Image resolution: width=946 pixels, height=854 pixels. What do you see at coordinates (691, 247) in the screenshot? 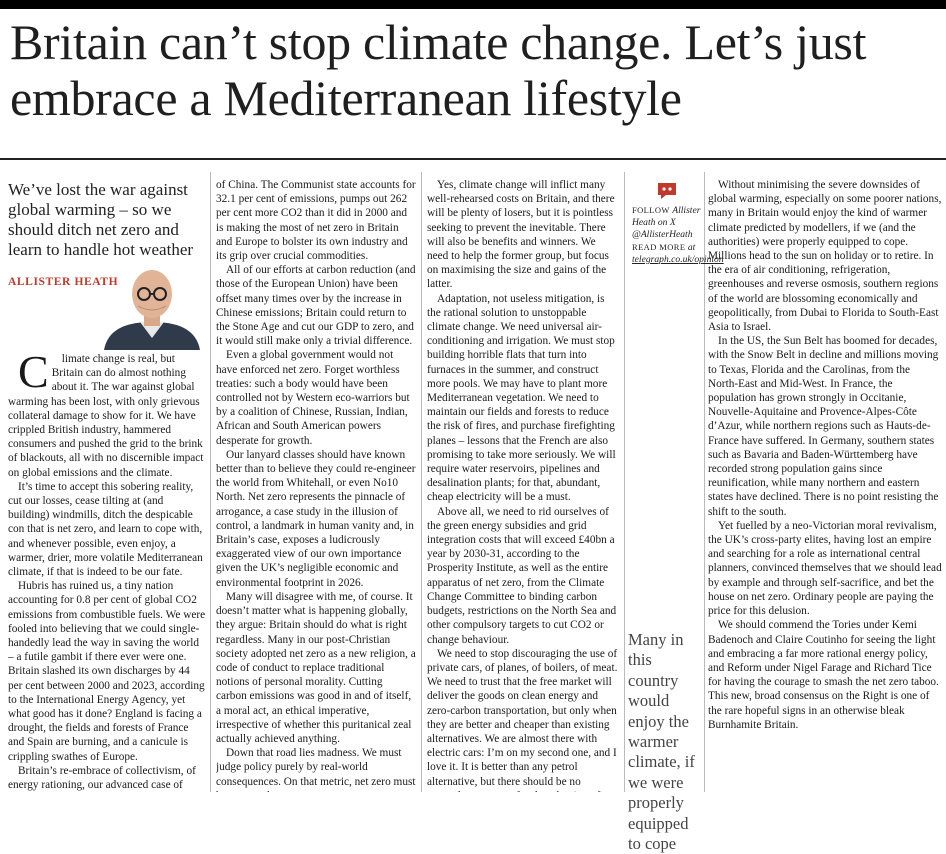
I see `text: at` at bounding box center [691, 247].